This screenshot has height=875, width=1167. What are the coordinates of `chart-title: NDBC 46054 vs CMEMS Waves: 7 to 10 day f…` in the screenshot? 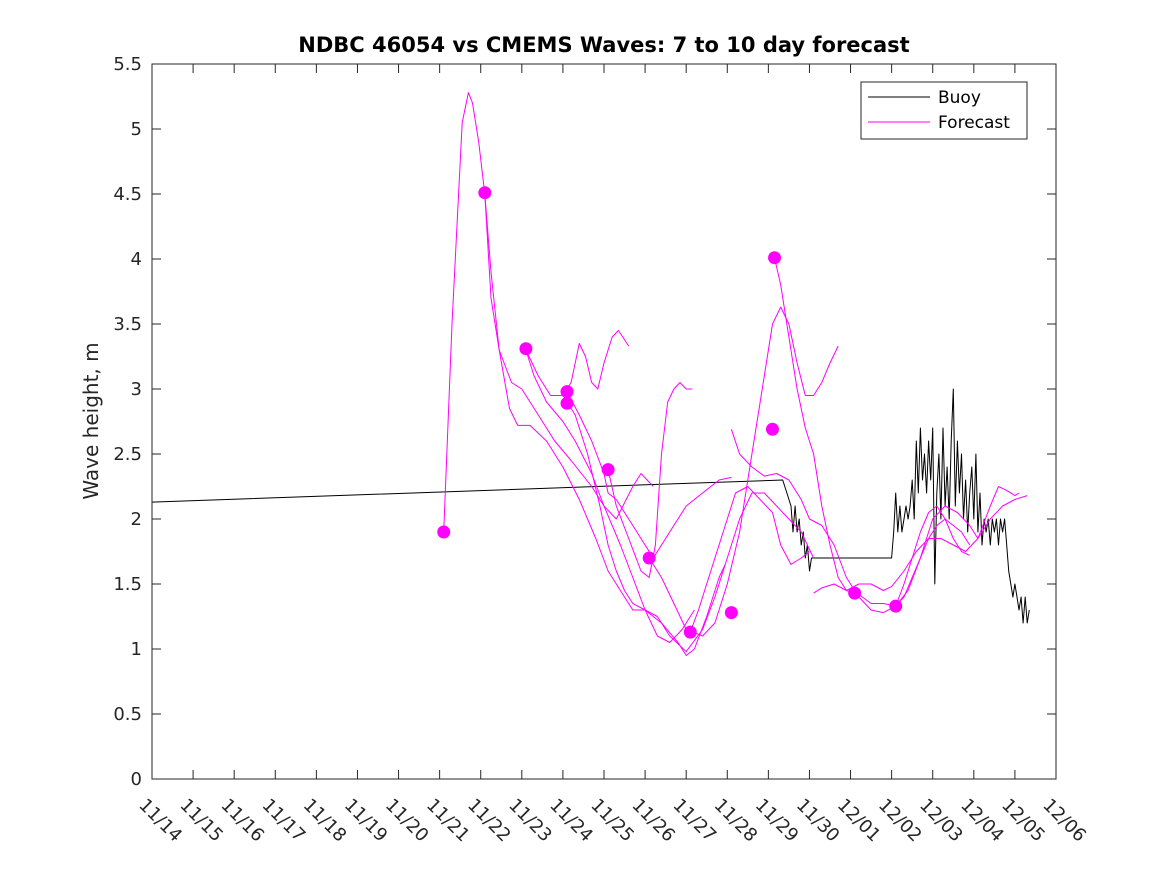 It's located at (603, 45).